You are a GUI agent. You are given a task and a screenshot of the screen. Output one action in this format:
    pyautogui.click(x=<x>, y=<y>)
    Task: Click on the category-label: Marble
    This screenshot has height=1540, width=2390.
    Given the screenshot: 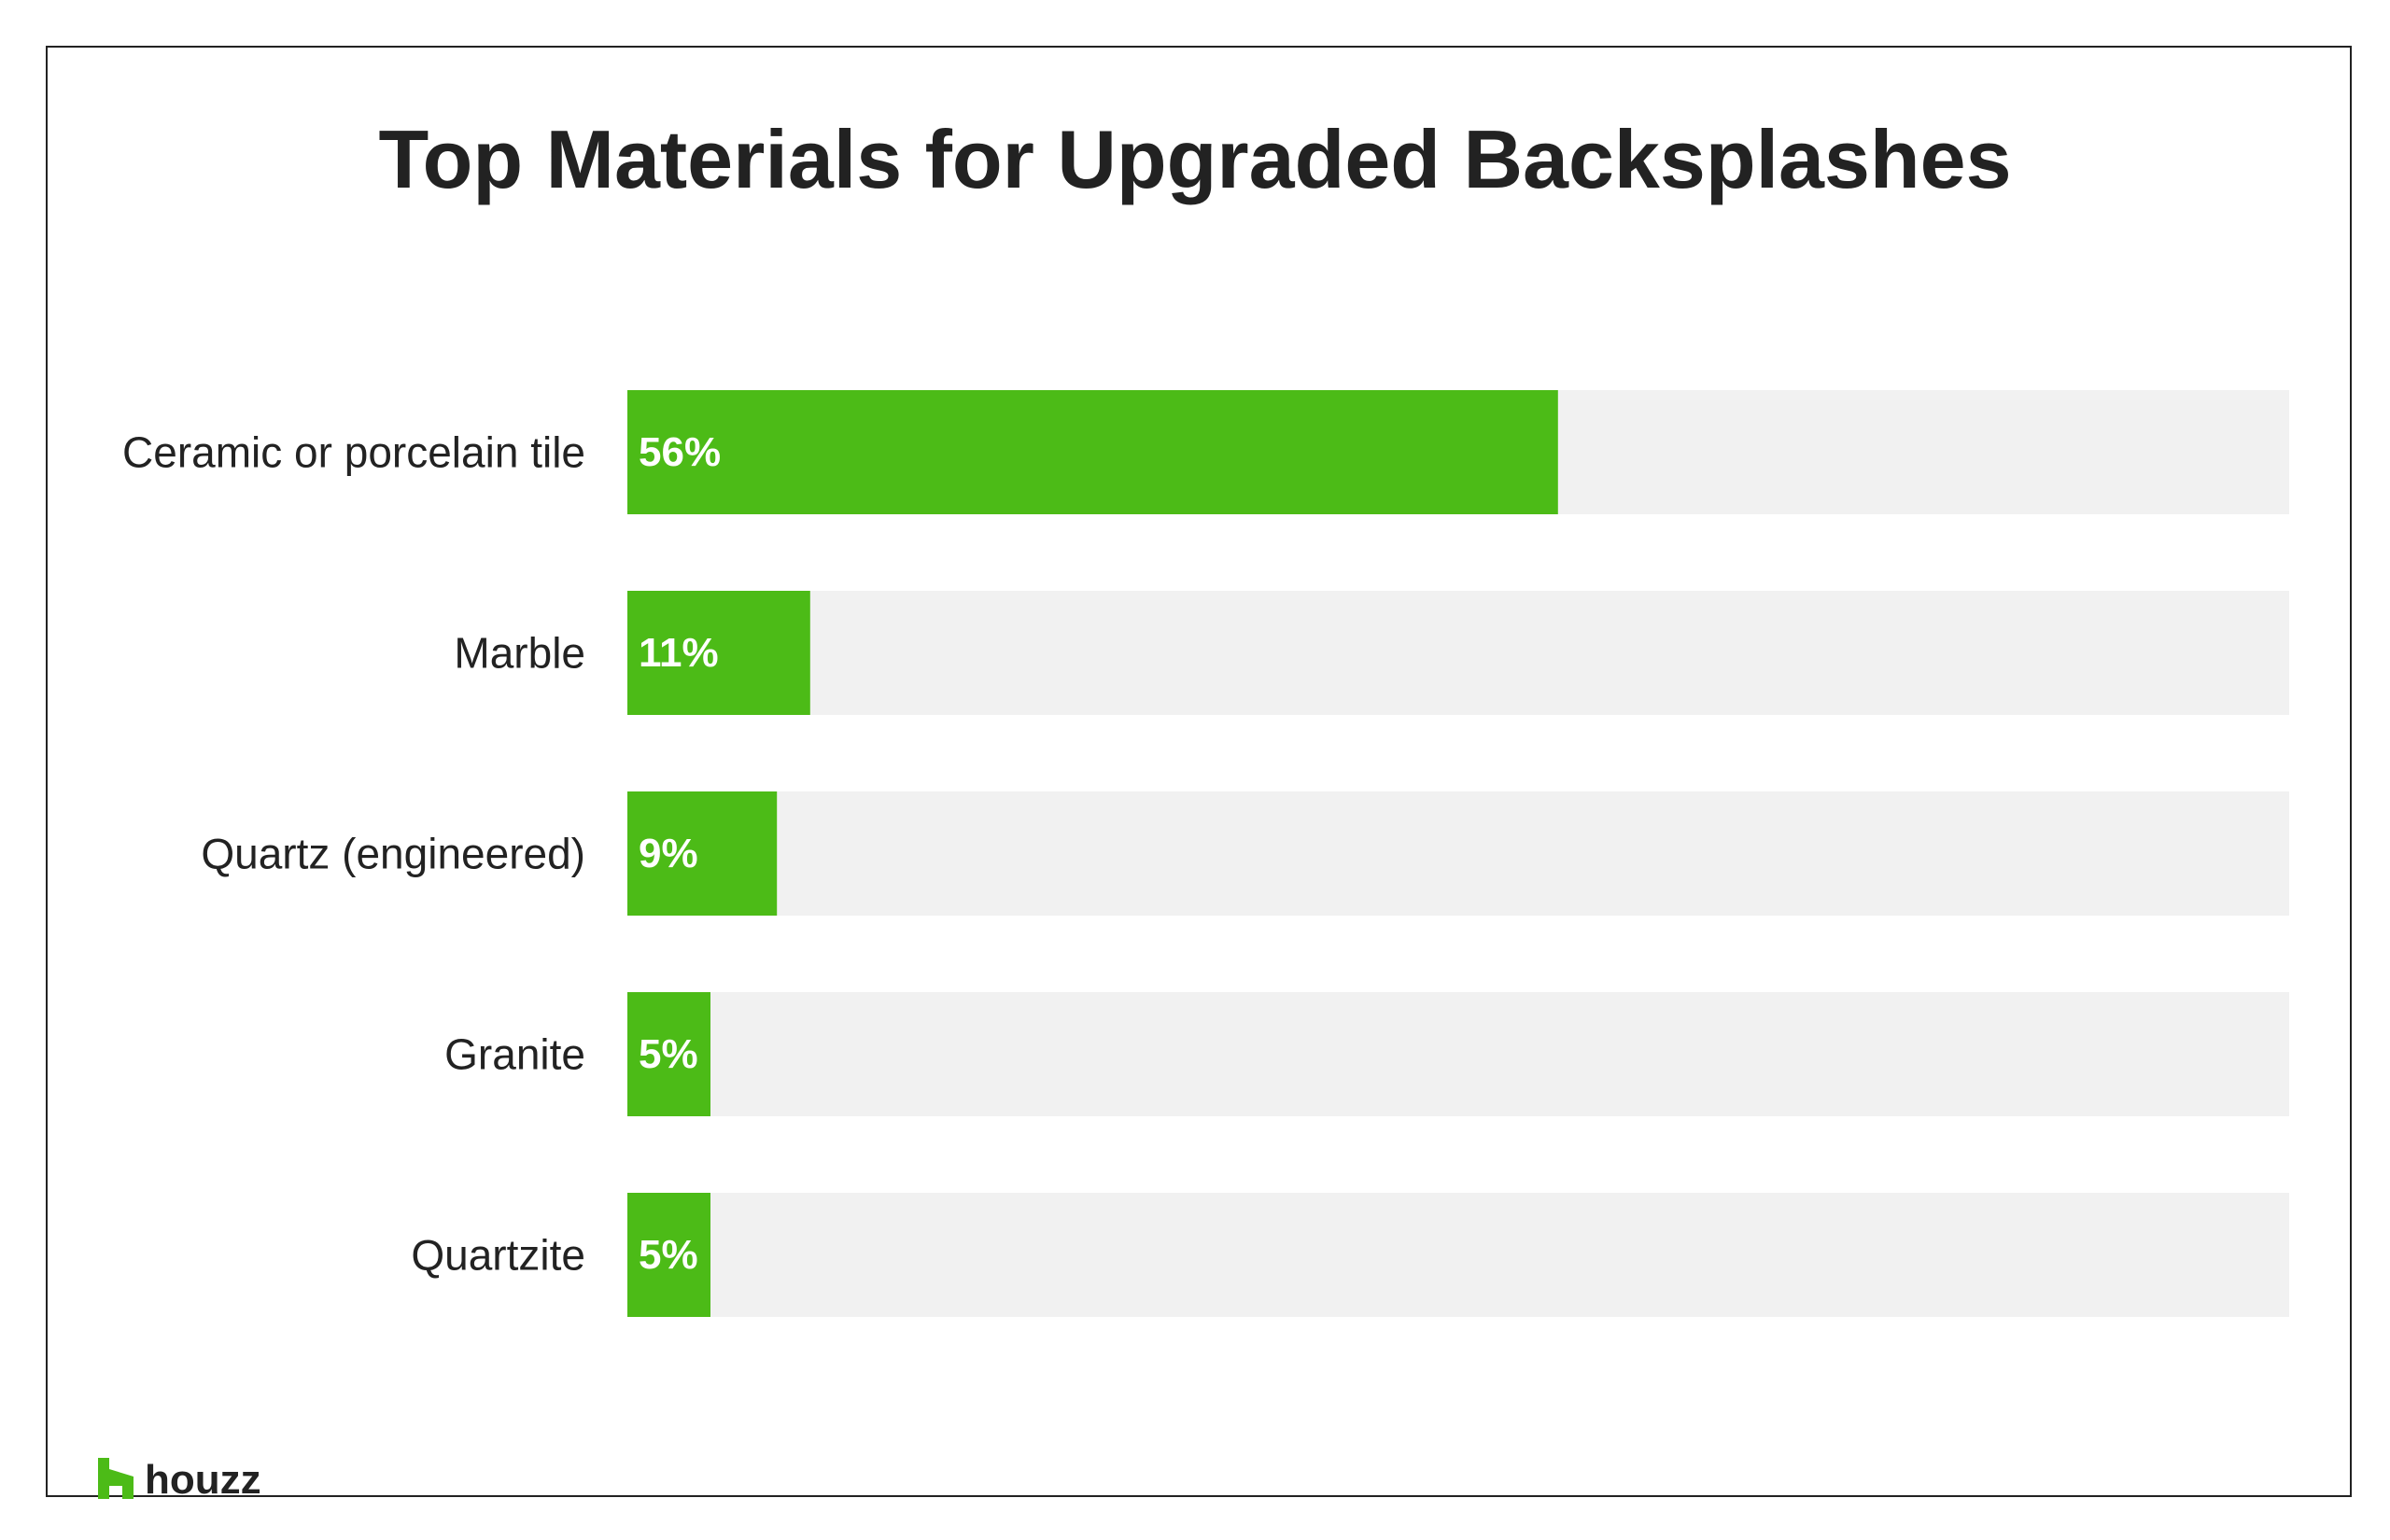 What is the action you would take?
    pyautogui.click(x=519, y=653)
    